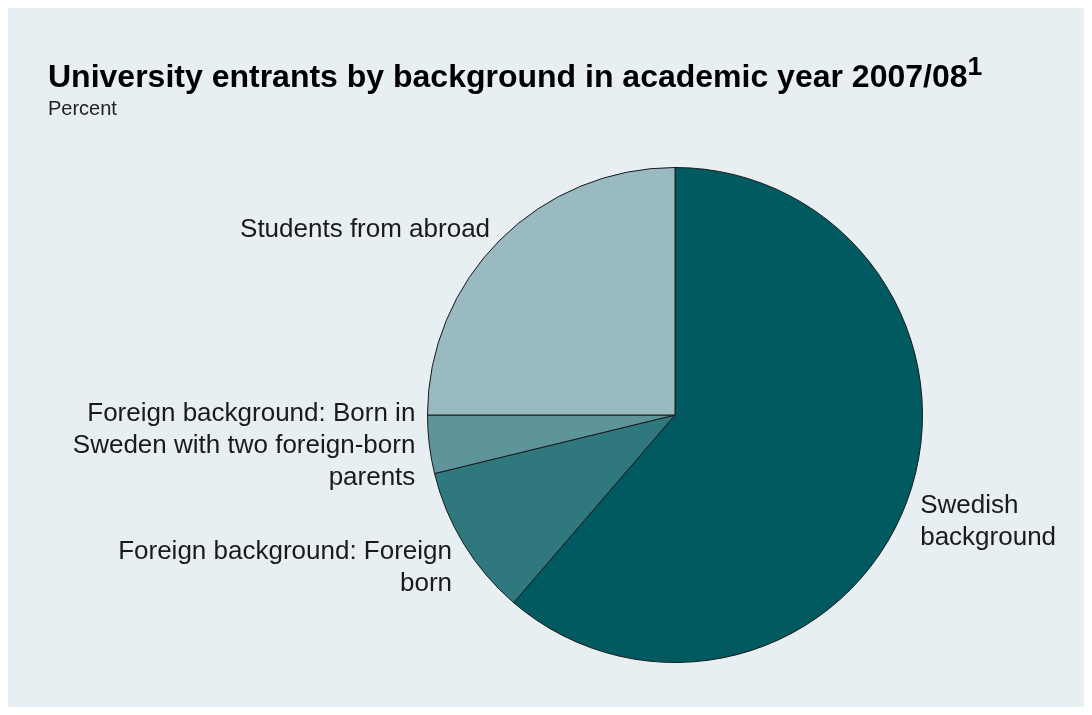 This screenshot has width=1092, height=715. I want to click on chart-subtitle: Percent, so click(83, 107).